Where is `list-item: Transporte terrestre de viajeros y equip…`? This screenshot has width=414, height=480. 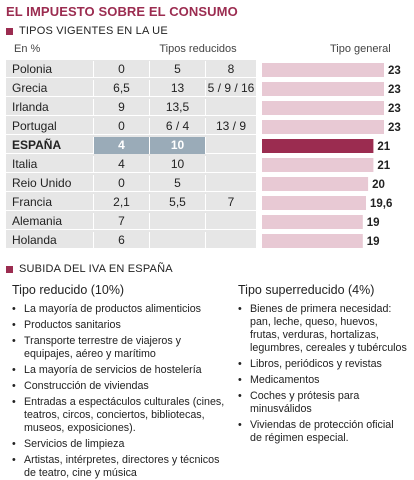
list-item: Transporte terrestre de viajeros y equip… is located at coordinates (122, 348).